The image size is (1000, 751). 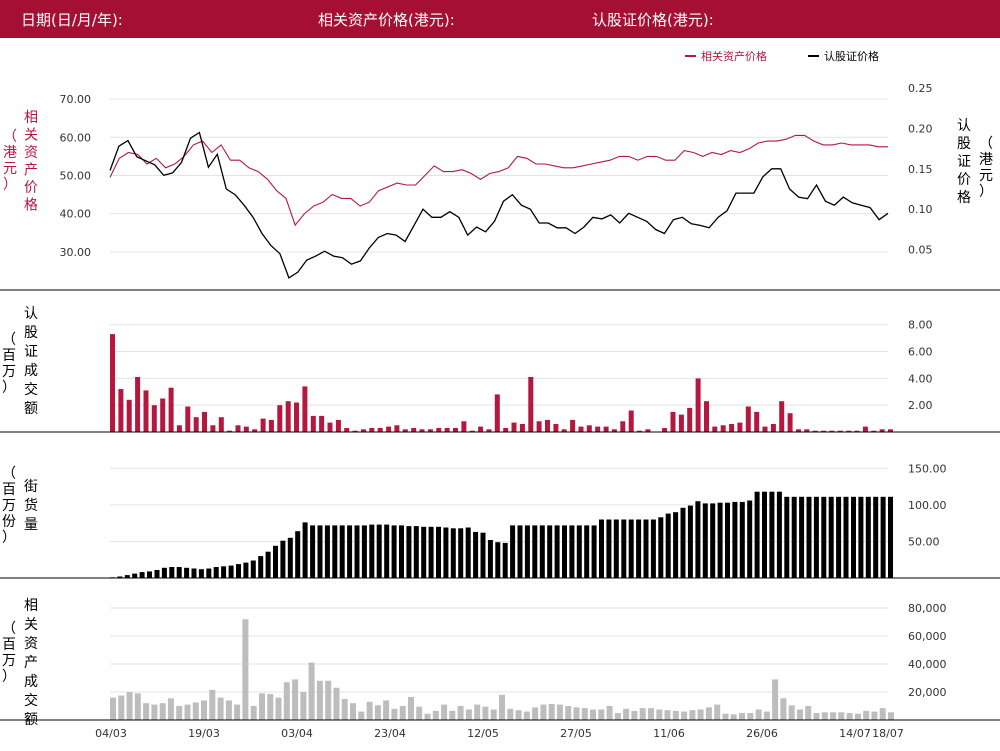 I want to click on x-tick-label: 23/04, so click(x=390, y=733).